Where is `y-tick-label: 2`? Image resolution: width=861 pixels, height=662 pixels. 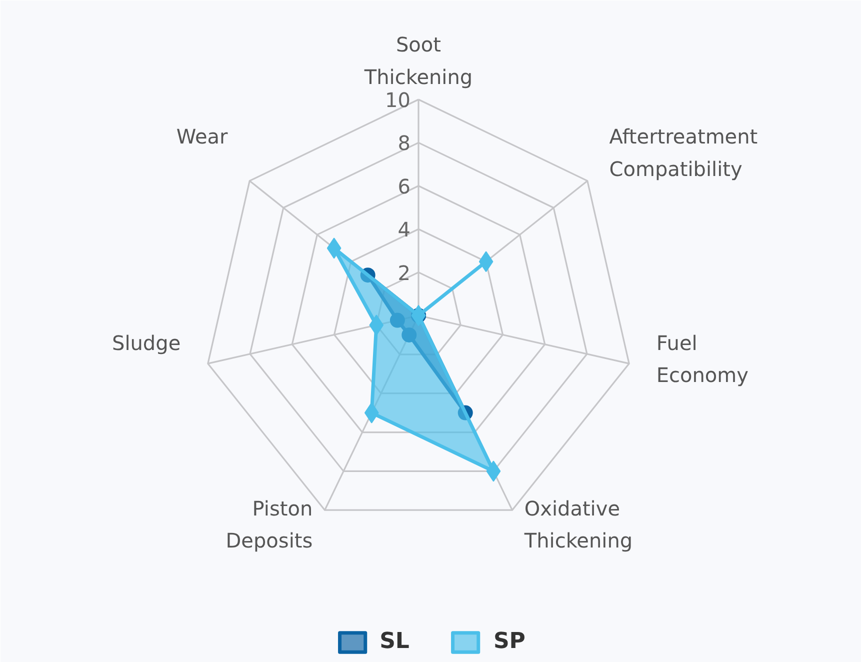
y-tick-label: 2 is located at coordinates (404, 272).